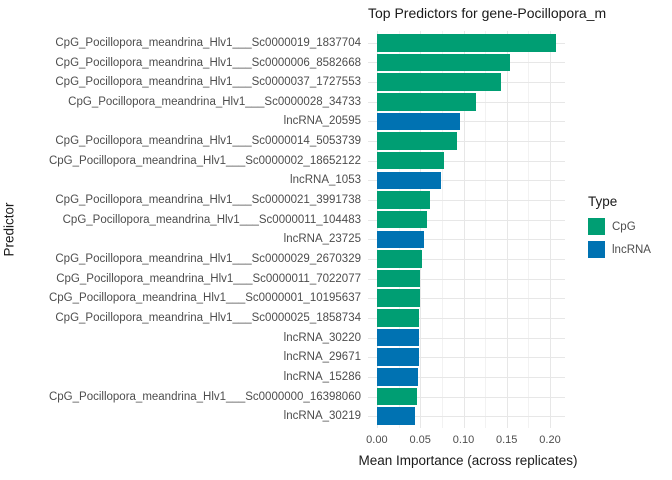  I want to click on x-axis-tick-label: 0.05, so click(420, 440).